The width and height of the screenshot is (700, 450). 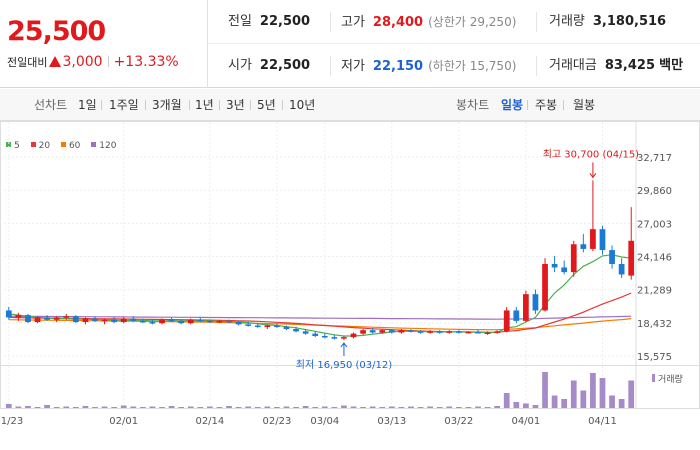 What do you see at coordinates (525, 421) in the screenshot?
I see `x-tick-label: 04/01` at bounding box center [525, 421].